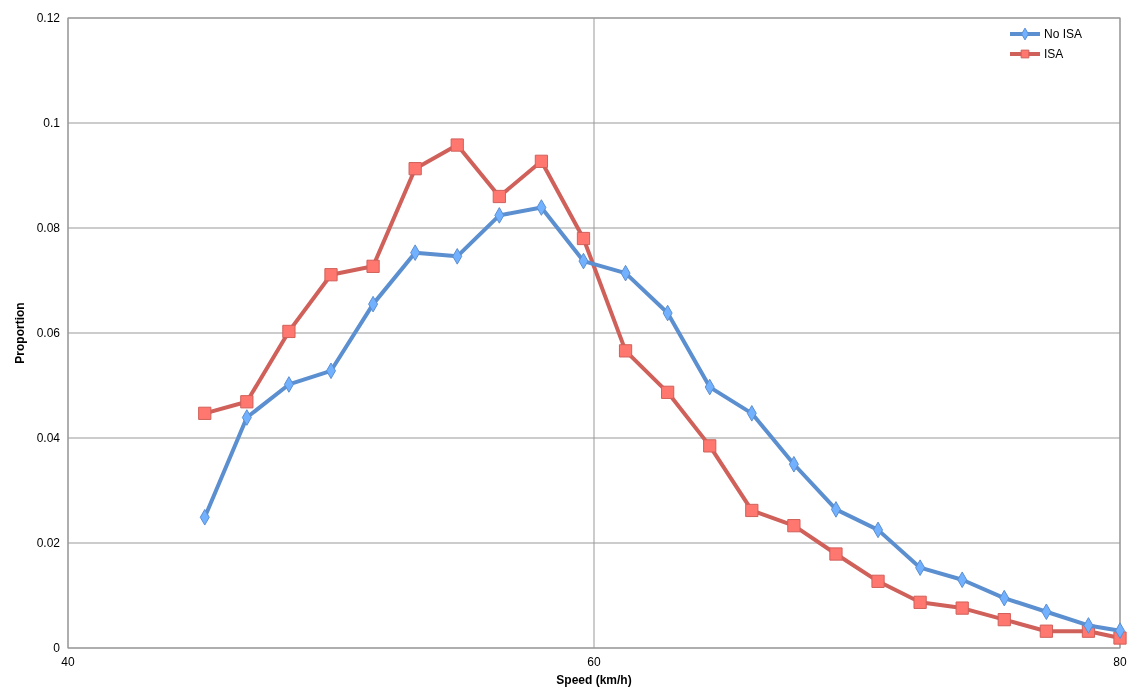 The width and height of the screenshot is (1136, 695). I want to click on y-tick-label: 0.02, so click(48, 543).